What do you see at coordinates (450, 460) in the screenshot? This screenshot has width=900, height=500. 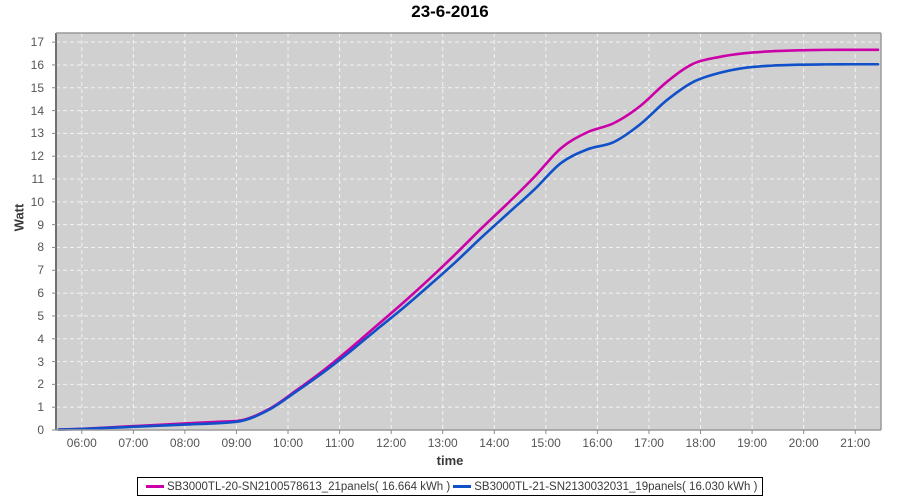 I see `x-axis-label: time` at bounding box center [450, 460].